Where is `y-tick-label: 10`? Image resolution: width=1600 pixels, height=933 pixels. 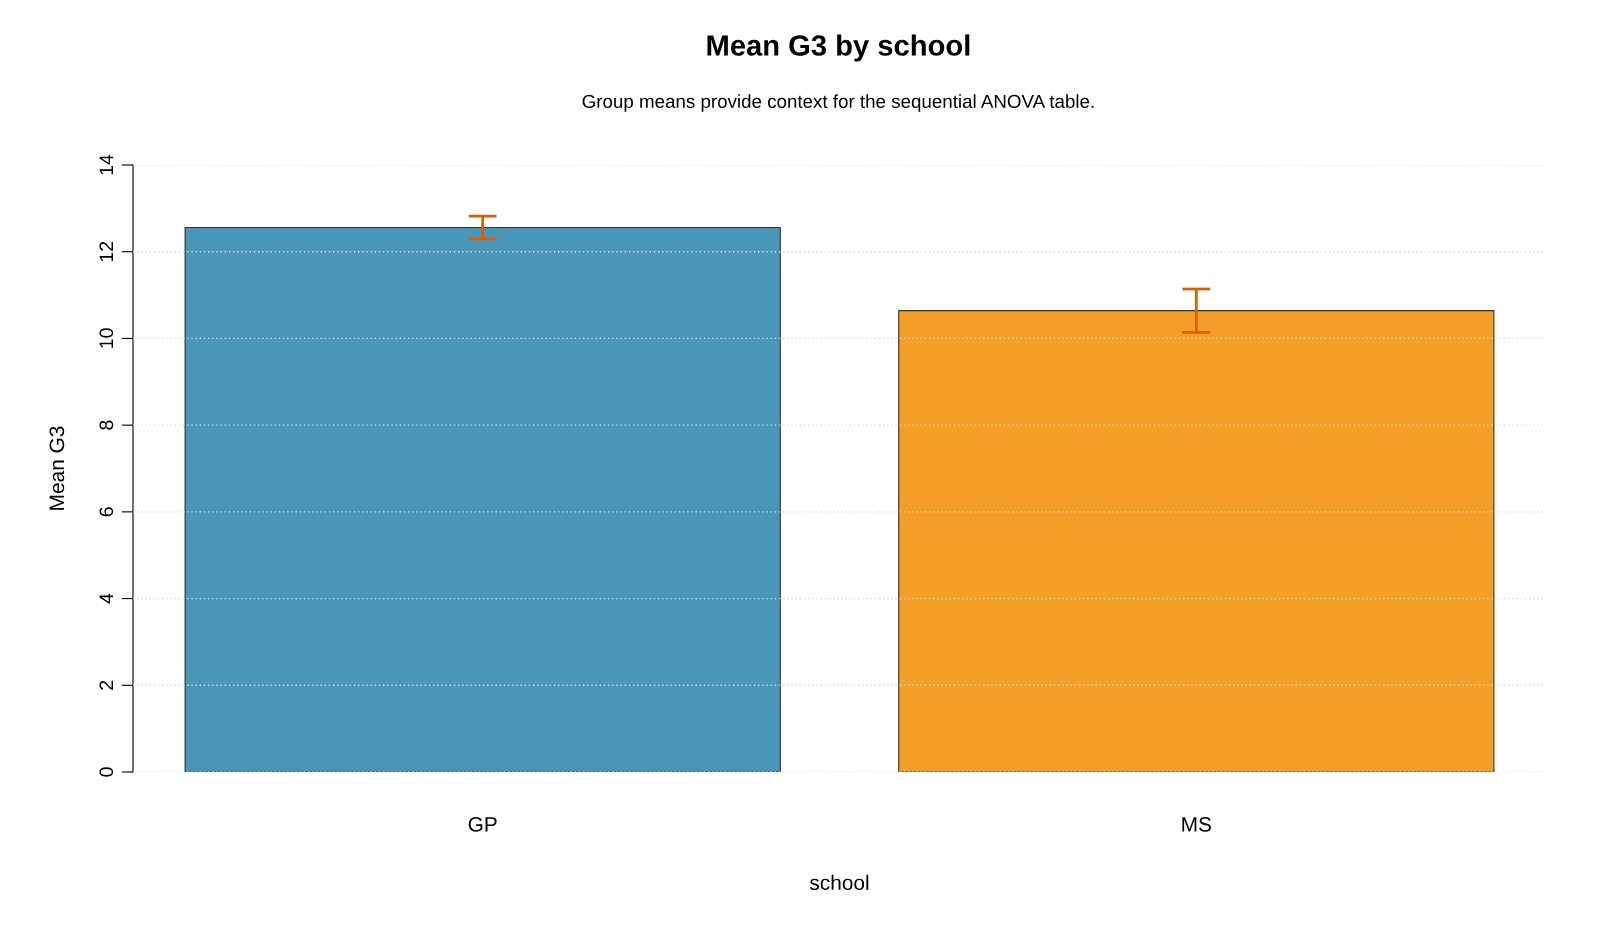 y-tick-label: 10 is located at coordinates (106, 338).